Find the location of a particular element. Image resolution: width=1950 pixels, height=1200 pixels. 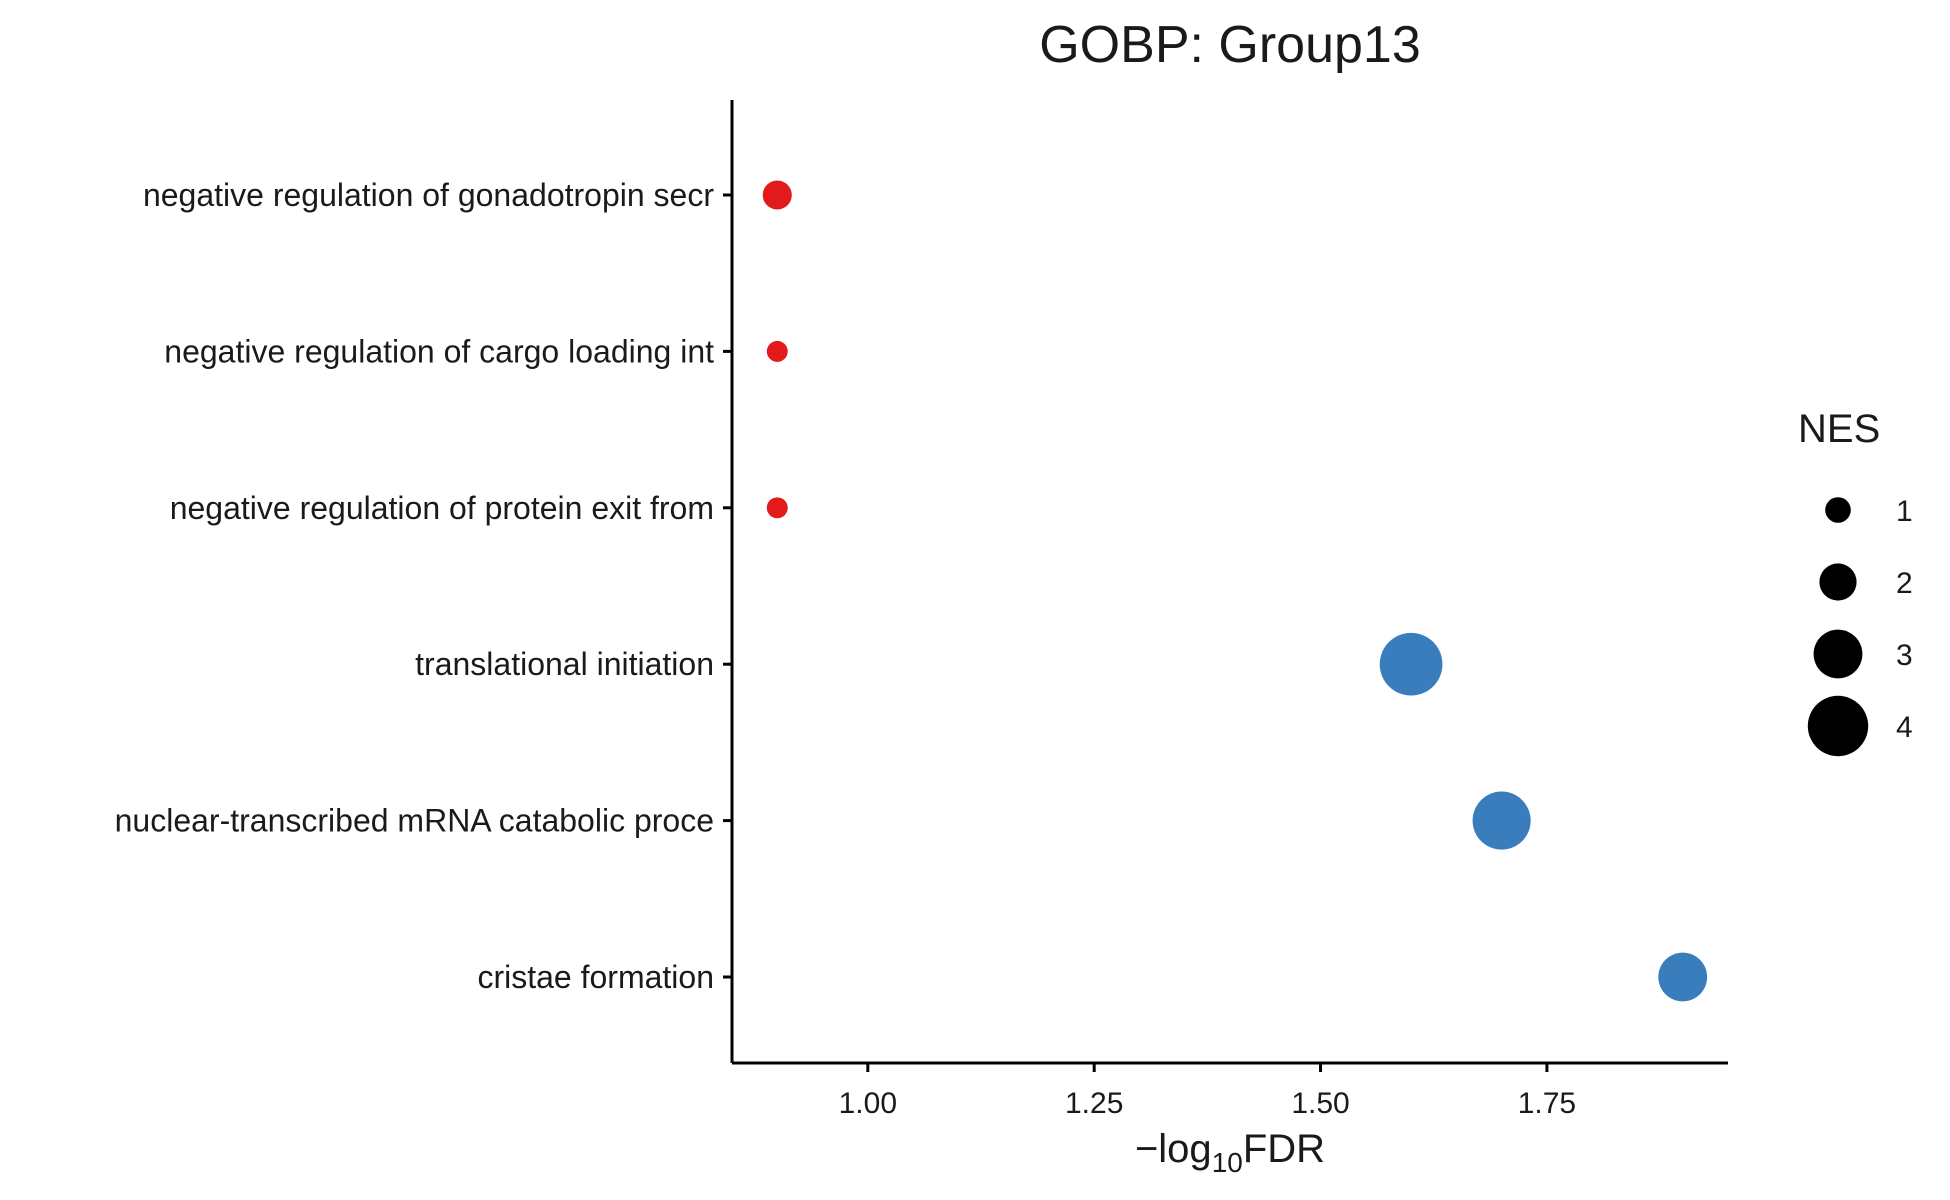

legend-entries: 1 2 3 4 is located at coordinates (1860, 626).